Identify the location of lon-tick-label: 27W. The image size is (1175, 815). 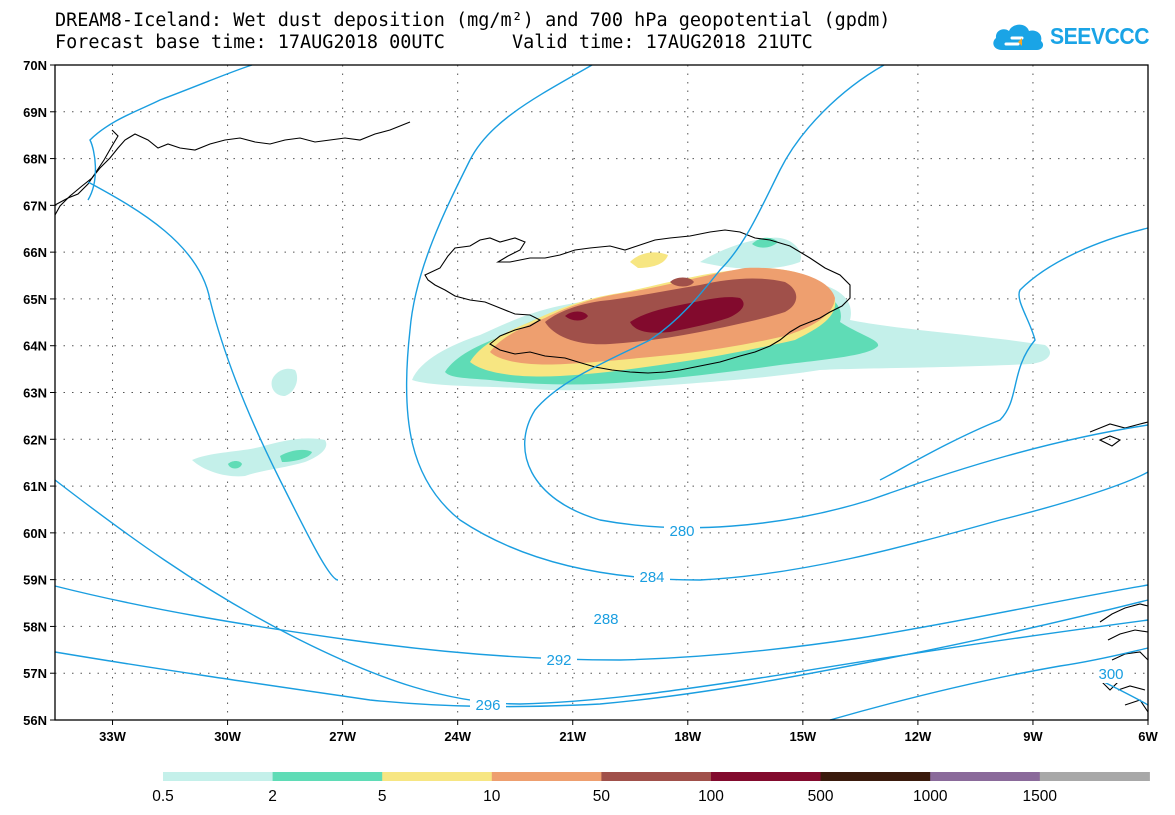
(342, 736).